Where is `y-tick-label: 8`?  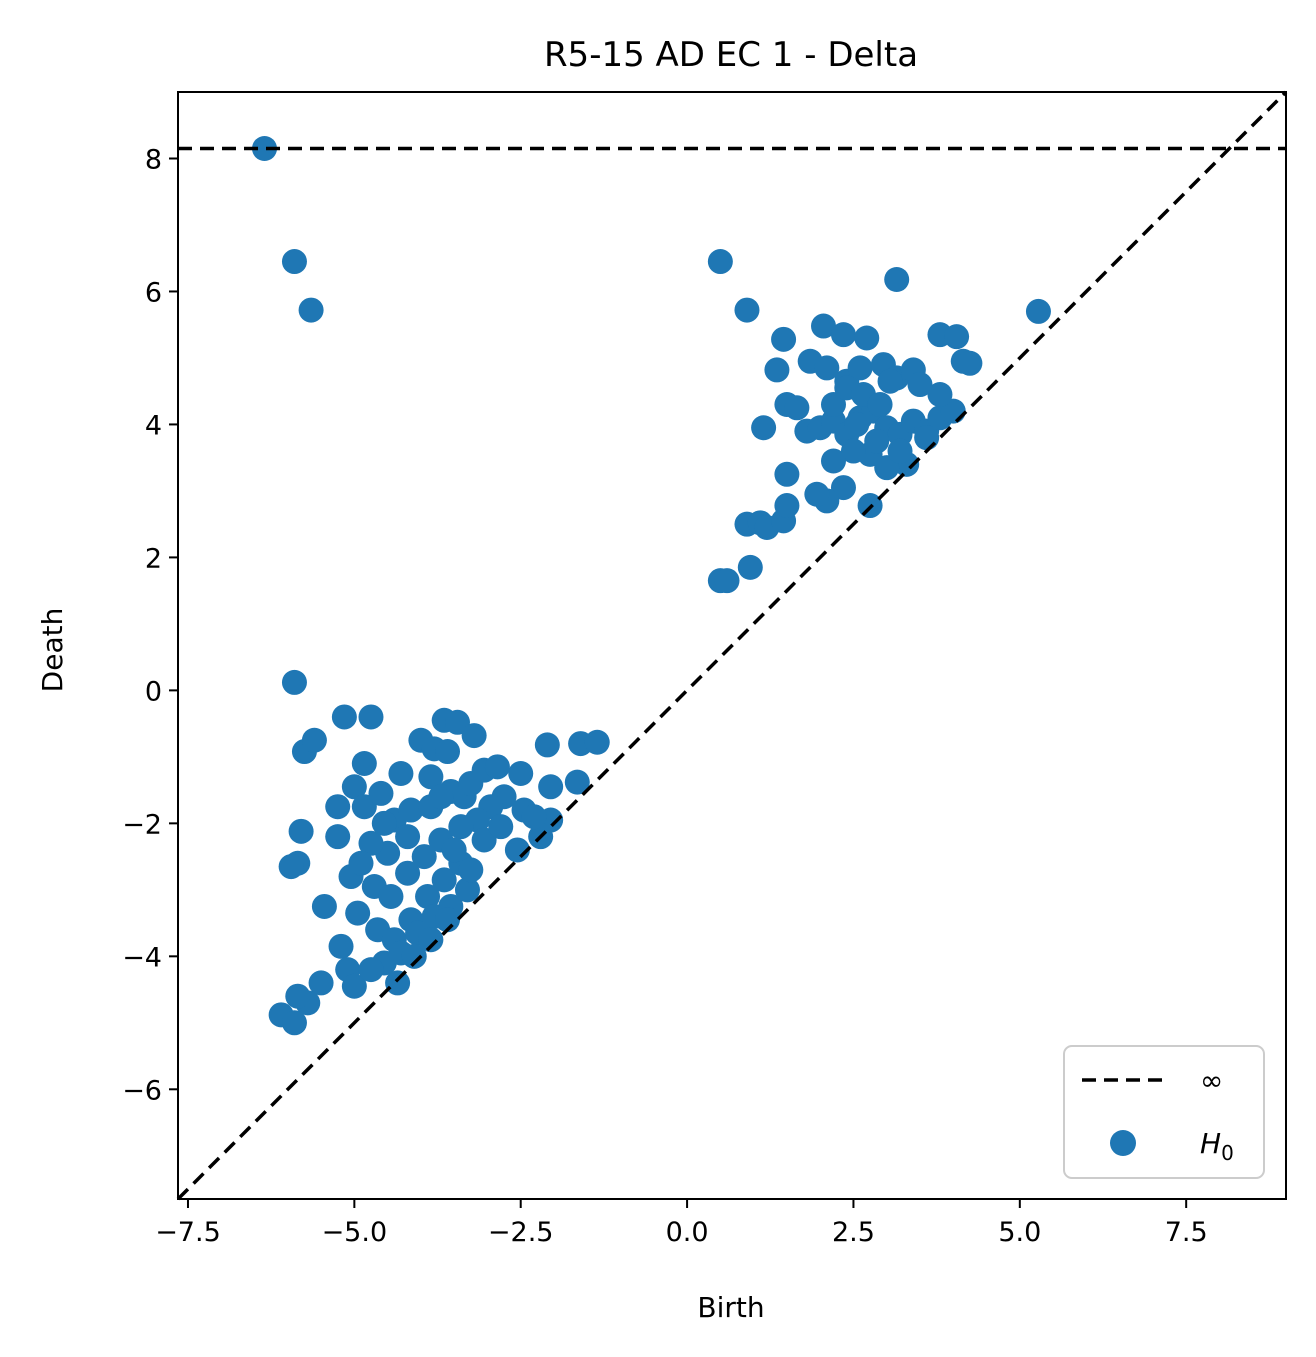 y-tick-label: 8 is located at coordinates (153, 159).